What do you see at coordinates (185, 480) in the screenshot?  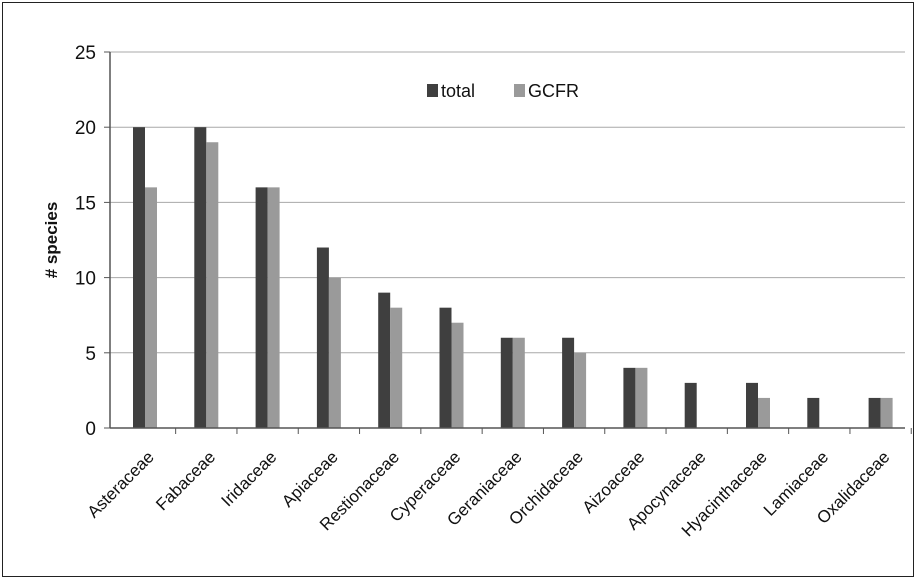 I see `x-category-label: Fabaceae` at bounding box center [185, 480].